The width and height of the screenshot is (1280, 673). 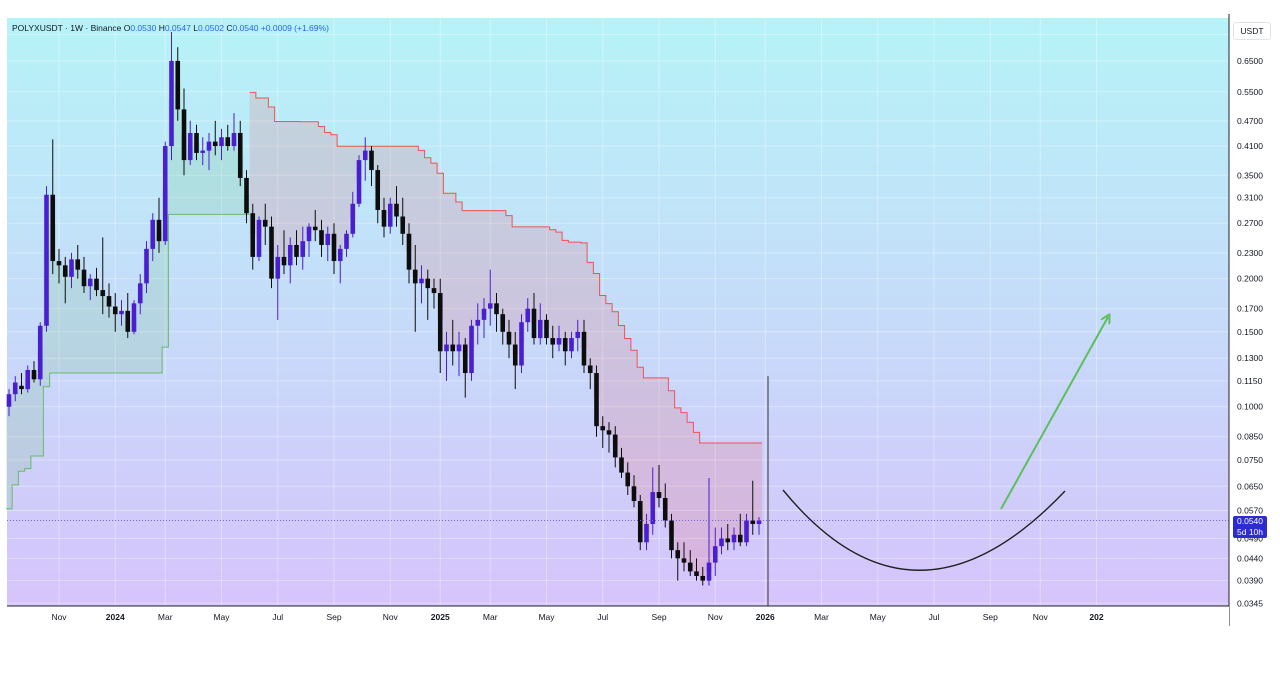 I want to click on trend-arrow, so click(x=1054, y=413).